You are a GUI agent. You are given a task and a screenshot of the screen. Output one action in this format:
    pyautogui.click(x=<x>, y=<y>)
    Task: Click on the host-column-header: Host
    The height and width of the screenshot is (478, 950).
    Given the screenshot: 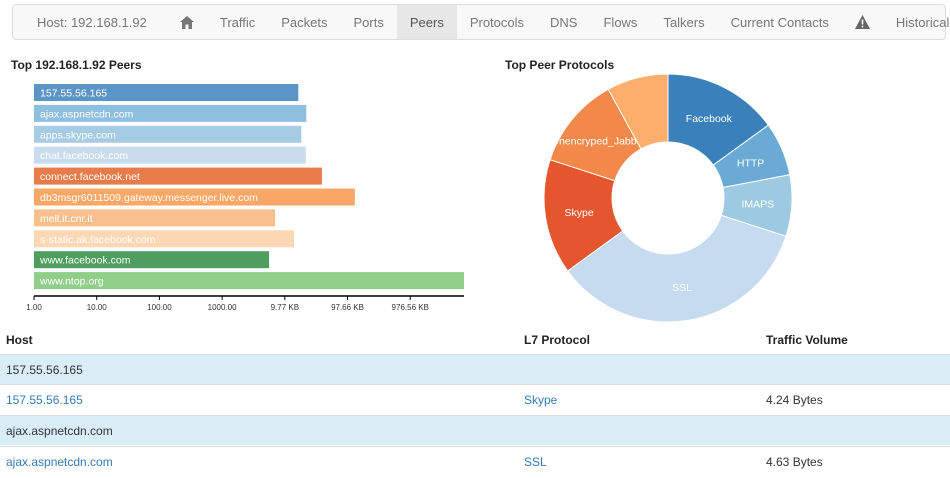 What is the action you would take?
    pyautogui.click(x=19, y=340)
    